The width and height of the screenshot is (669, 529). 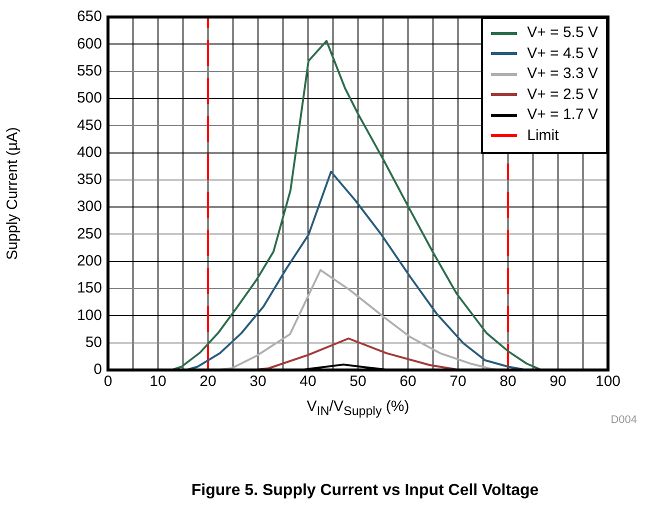 What do you see at coordinates (358, 381) in the screenshot?
I see `x-tick-label: 50` at bounding box center [358, 381].